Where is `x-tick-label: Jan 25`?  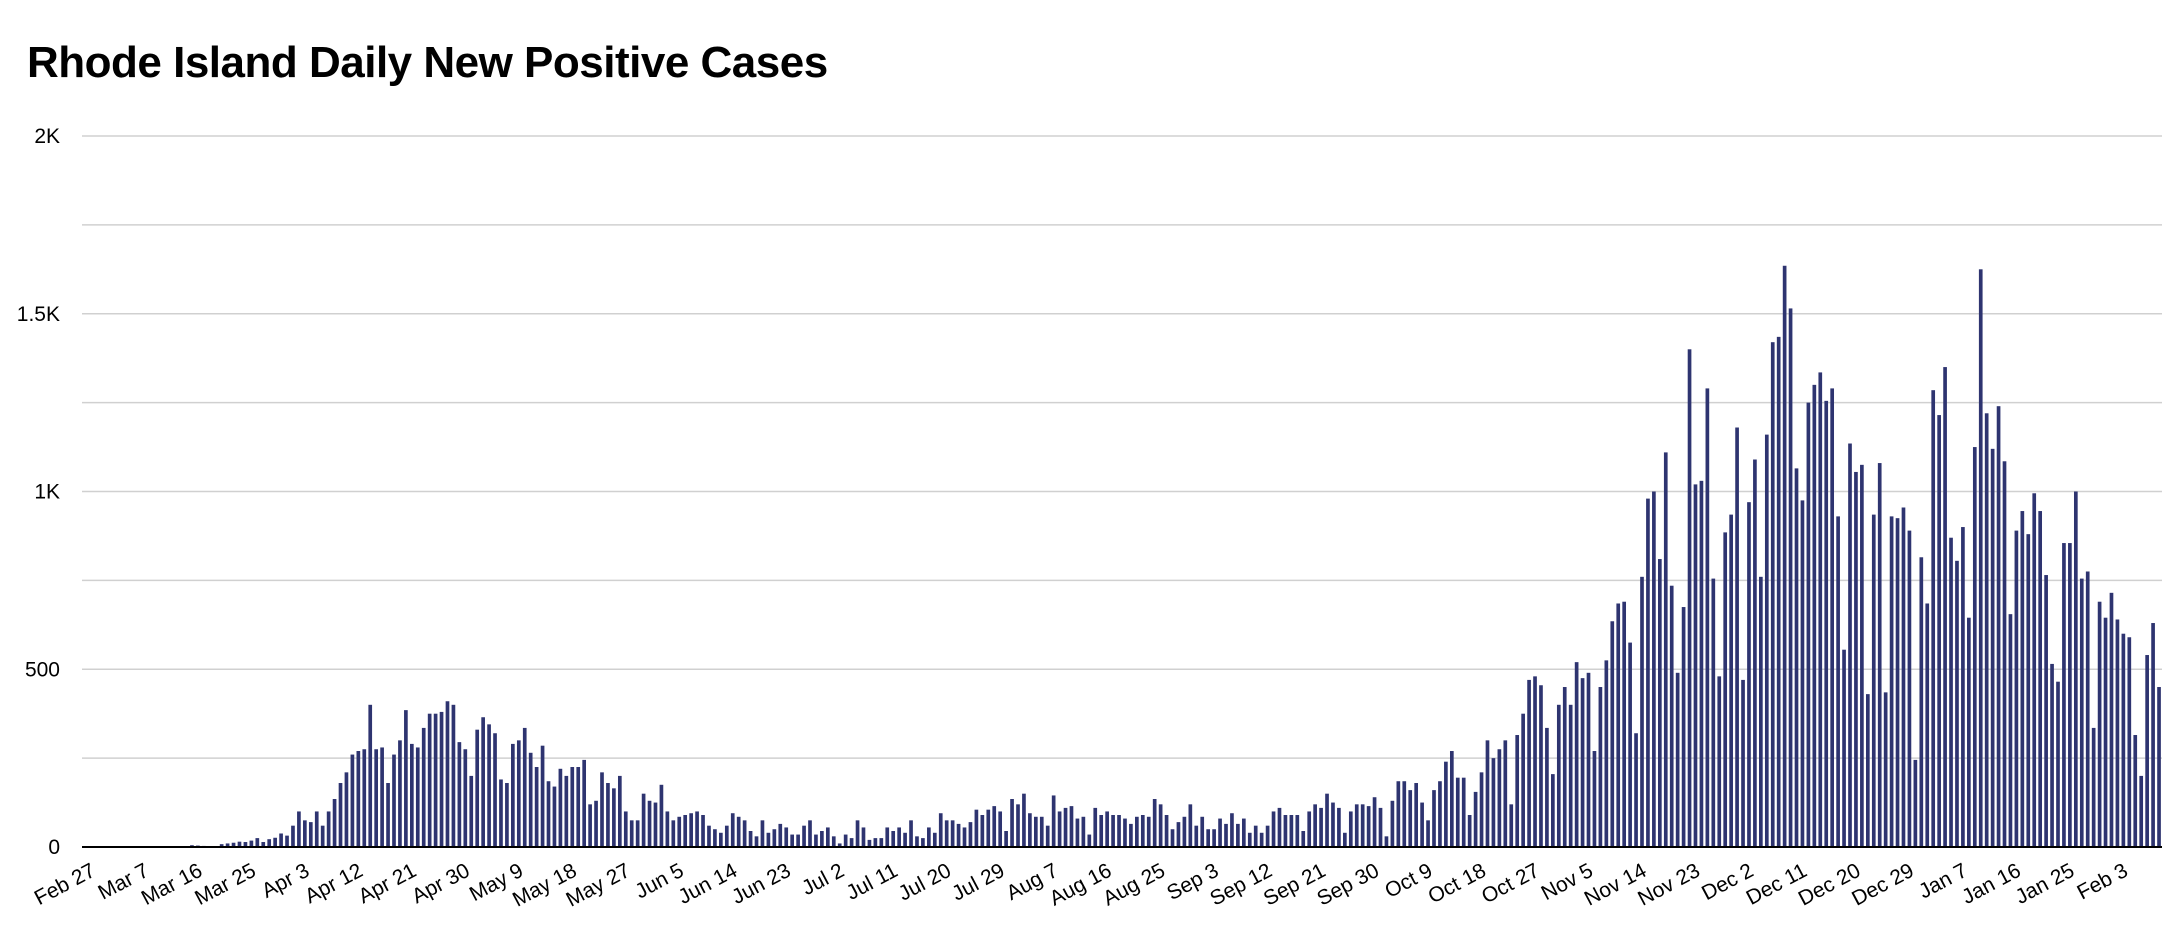
x-tick-label: Jan 25 is located at coordinates (2045, 884).